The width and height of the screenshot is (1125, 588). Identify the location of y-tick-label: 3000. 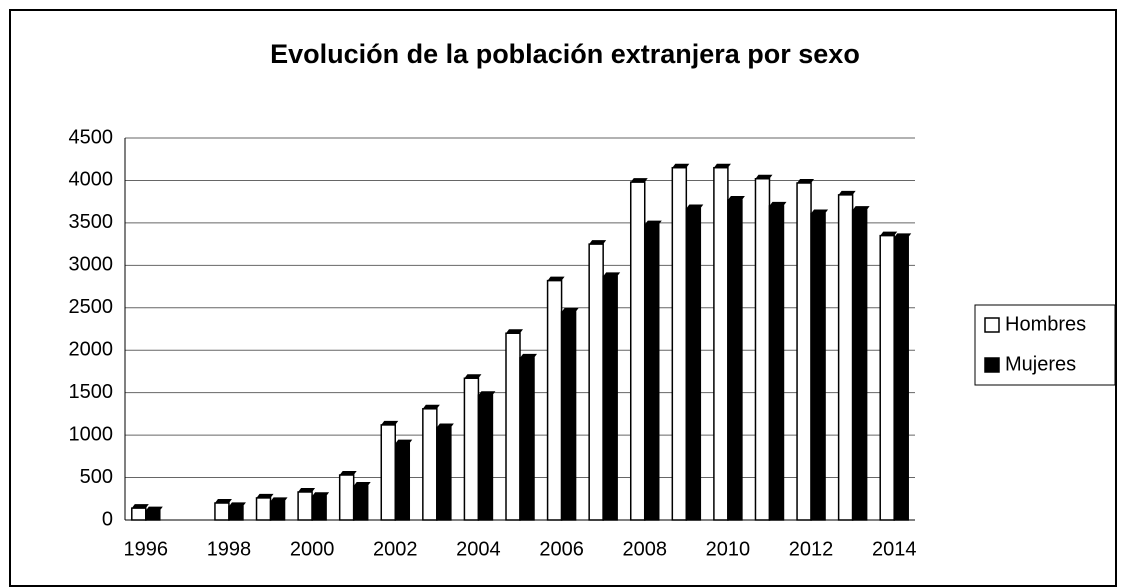
(91, 265).